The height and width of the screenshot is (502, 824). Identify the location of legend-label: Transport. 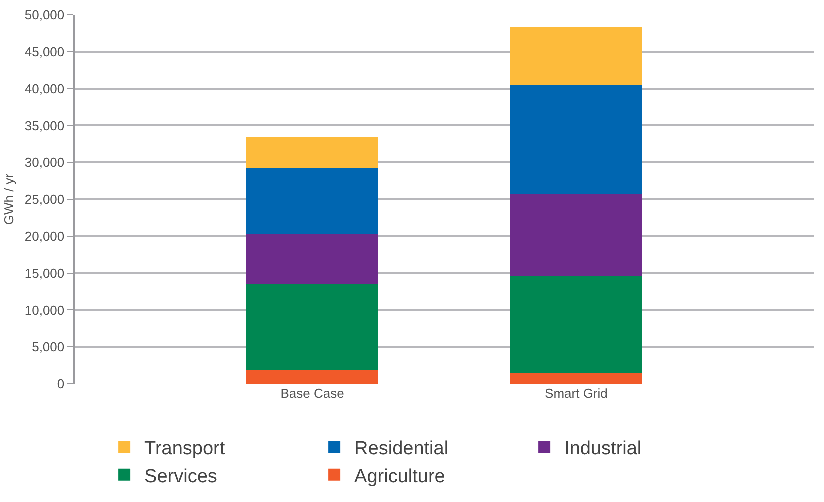
(185, 449).